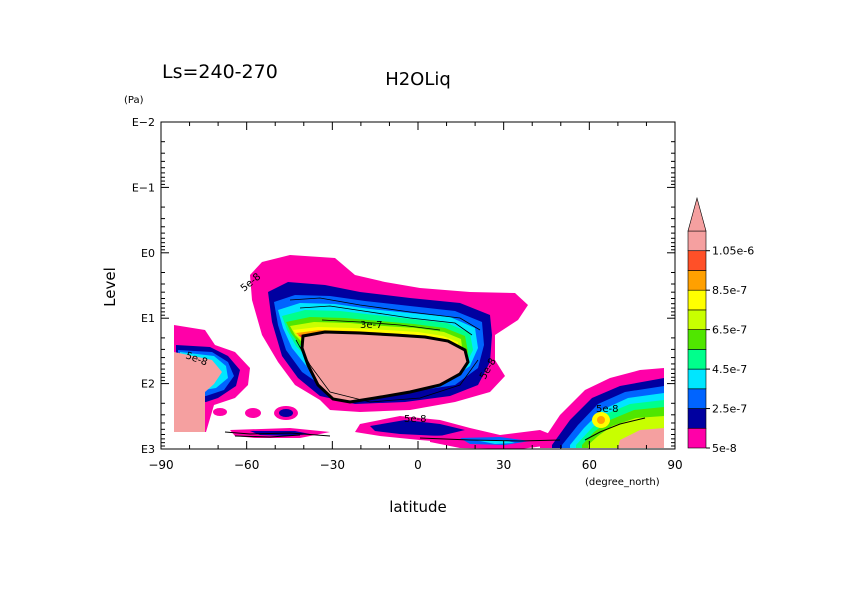 The image size is (842, 595). What do you see at coordinates (418, 507) in the screenshot?
I see `x-axis-label: latitude` at bounding box center [418, 507].